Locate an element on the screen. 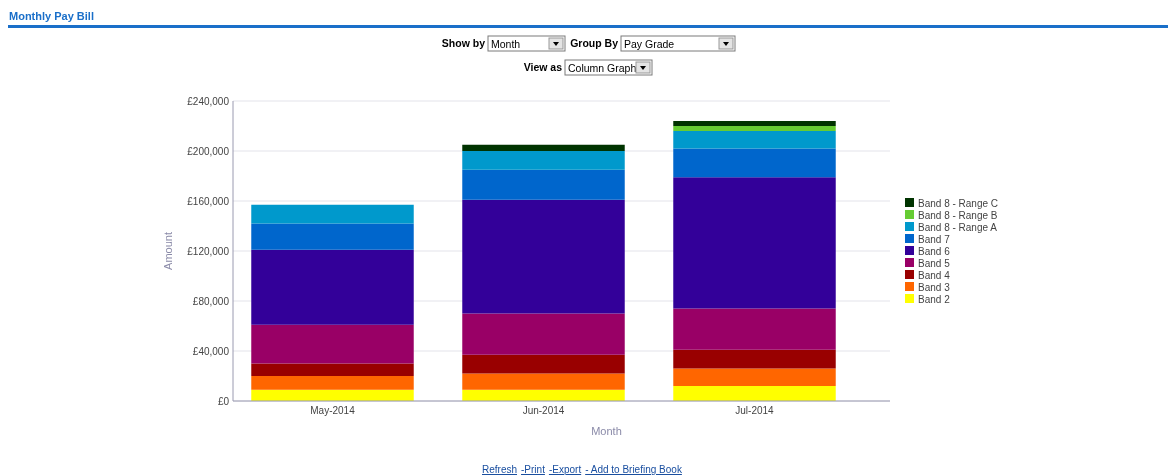 The height and width of the screenshot is (476, 1168). y-tick-label: £80,000 is located at coordinates (211, 301).